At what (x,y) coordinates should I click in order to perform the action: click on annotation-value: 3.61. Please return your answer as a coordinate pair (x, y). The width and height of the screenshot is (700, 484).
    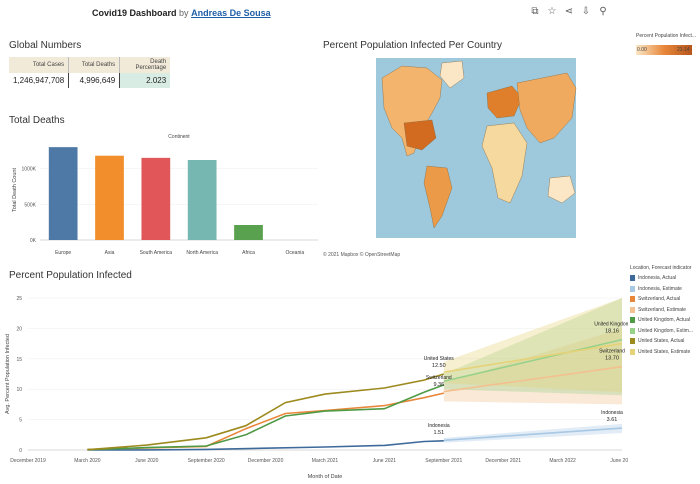
    Looking at the image, I should click on (612, 420).